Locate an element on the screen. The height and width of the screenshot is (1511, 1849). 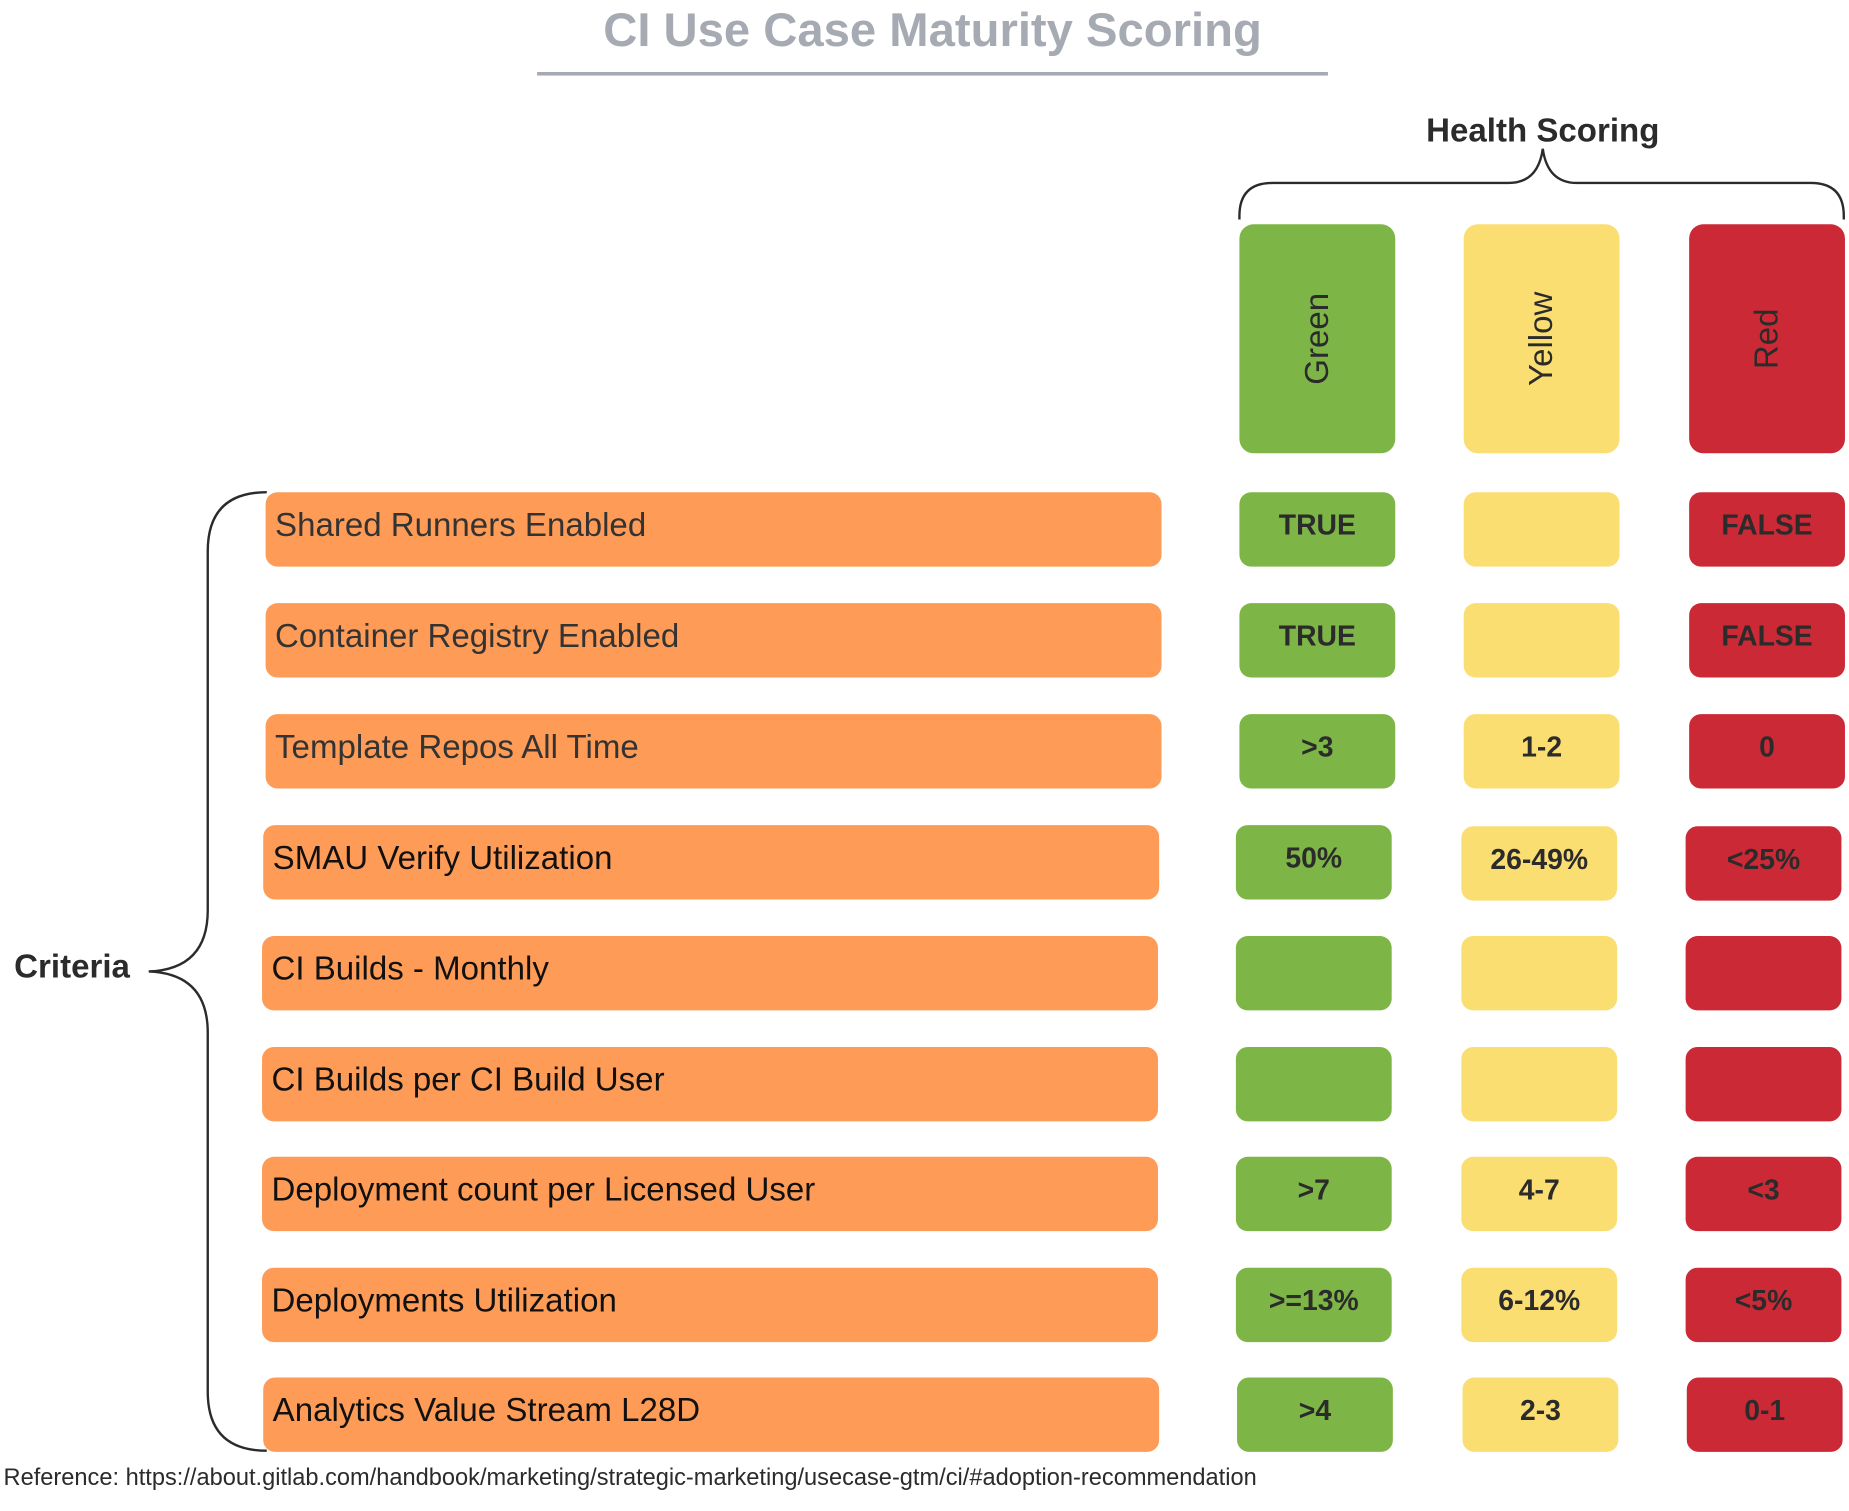
criterion-shared-runners: Shared Runners Enabled is located at coordinates (713, 529).